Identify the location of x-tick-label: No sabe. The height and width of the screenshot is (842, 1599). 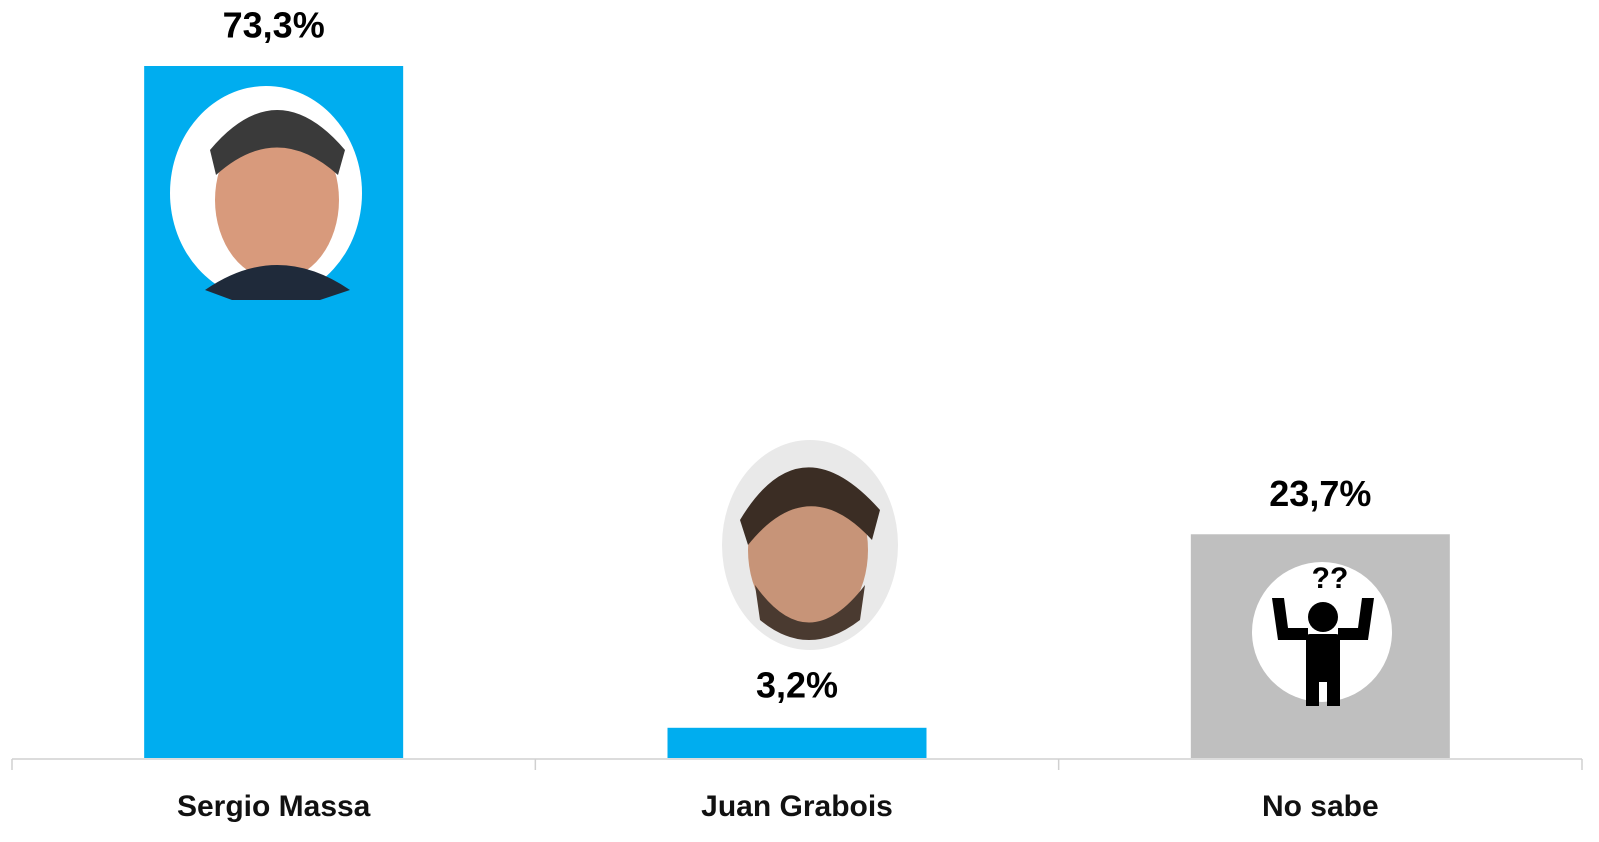
(1320, 806).